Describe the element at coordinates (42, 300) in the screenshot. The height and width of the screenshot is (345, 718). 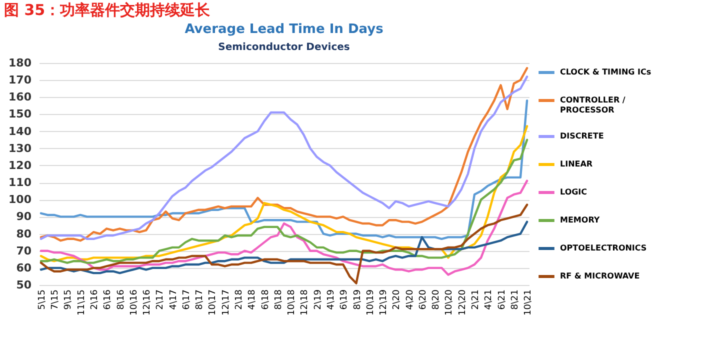
I see `x-tick-label: 5\15` at that location.